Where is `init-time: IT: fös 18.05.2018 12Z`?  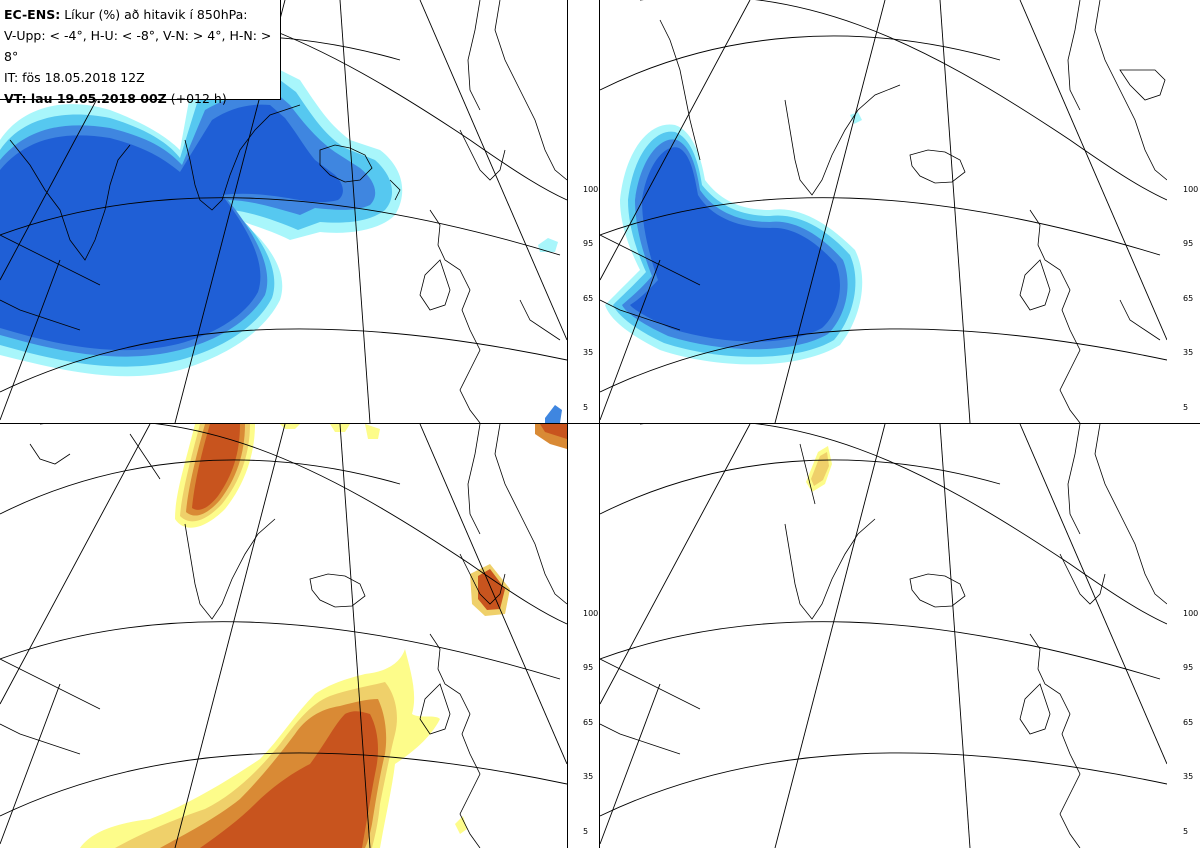 init-time: IT: fös 18.05.2018 12Z is located at coordinates (74, 77).